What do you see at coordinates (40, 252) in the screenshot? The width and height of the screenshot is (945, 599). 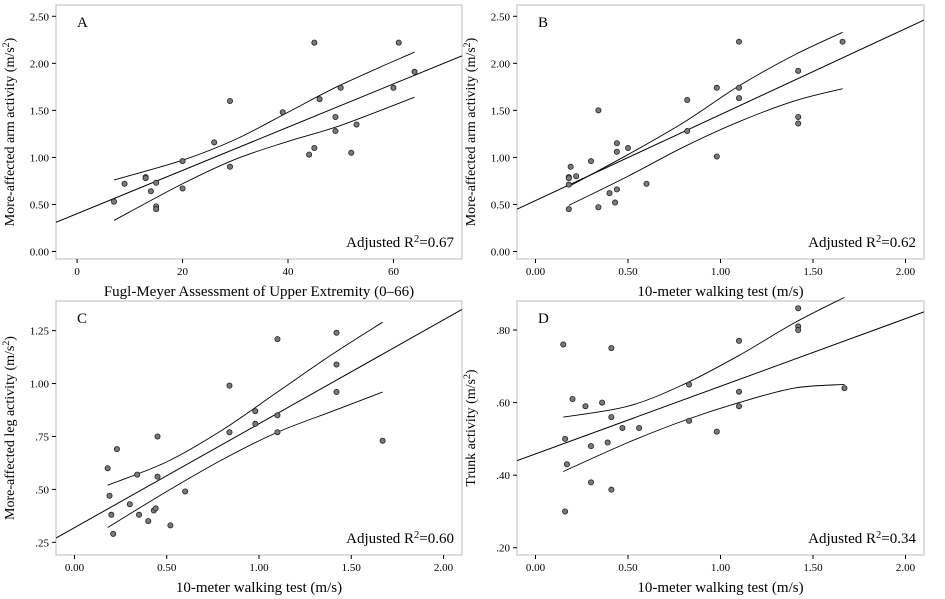 I see `y-tick-label: 0.00` at bounding box center [40, 252].